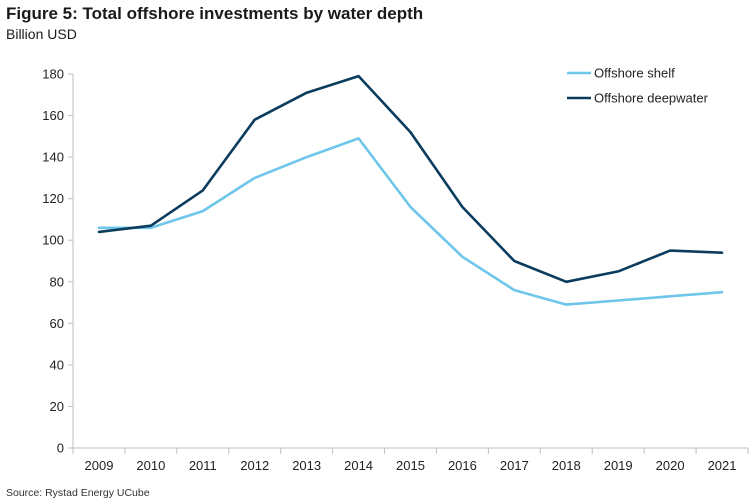 The image size is (750, 503). Describe the element at coordinates (53, 115) in the screenshot. I see `y-tick-label: 160` at that location.